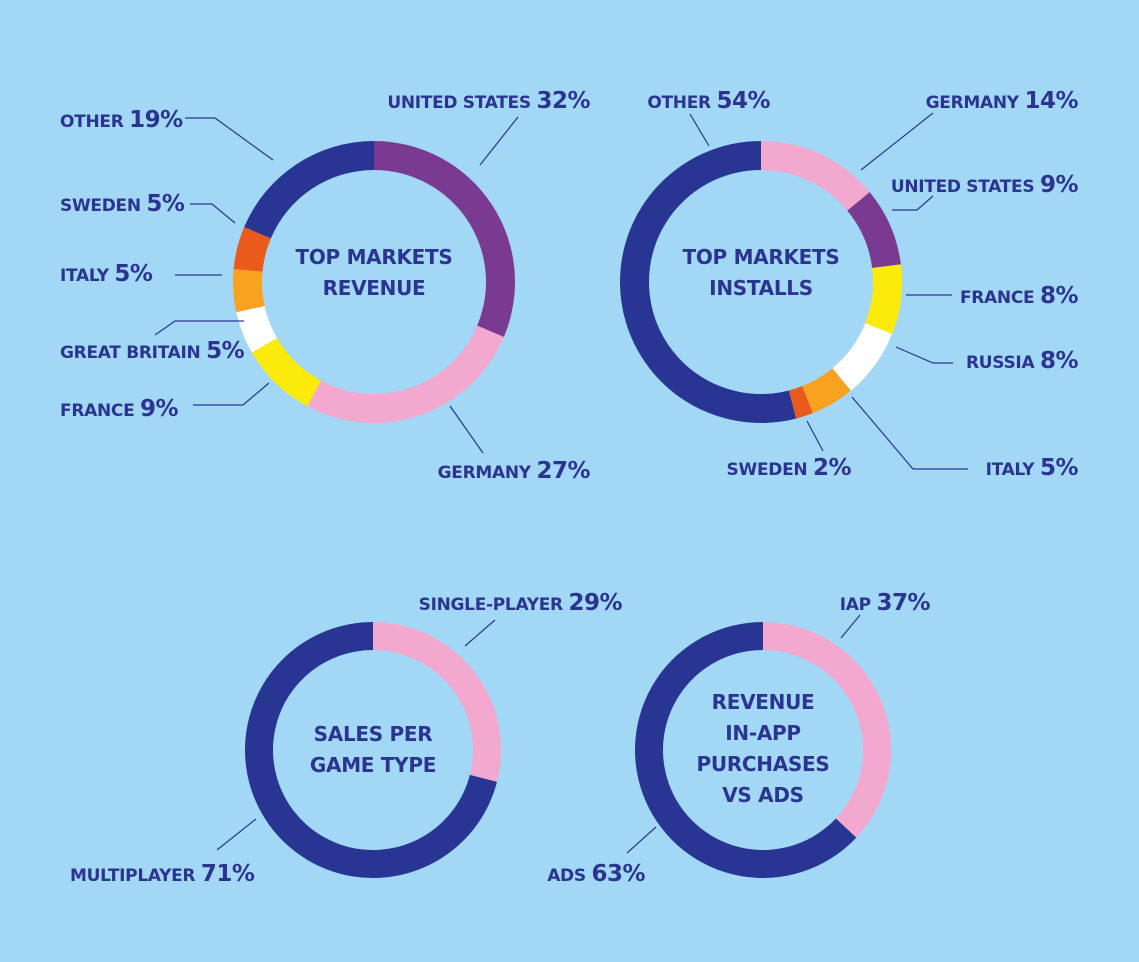 This screenshot has height=962, width=1139. Describe the element at coordinates (494, 605) in the screenshot. I see `slice-name: SINGLE-PLAYER` at that location.